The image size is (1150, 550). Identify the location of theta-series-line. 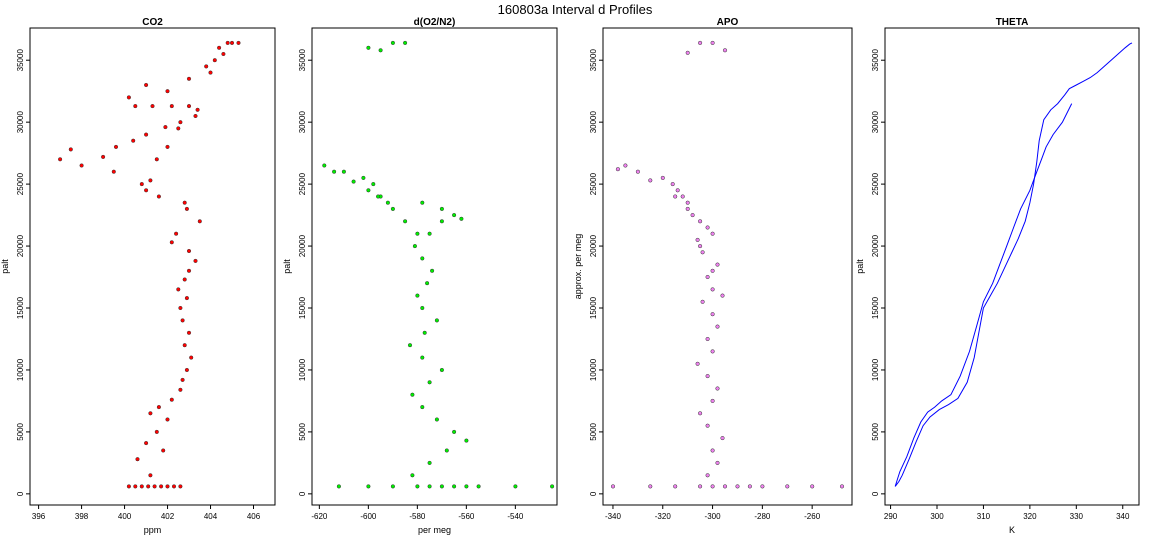
(983, 295).